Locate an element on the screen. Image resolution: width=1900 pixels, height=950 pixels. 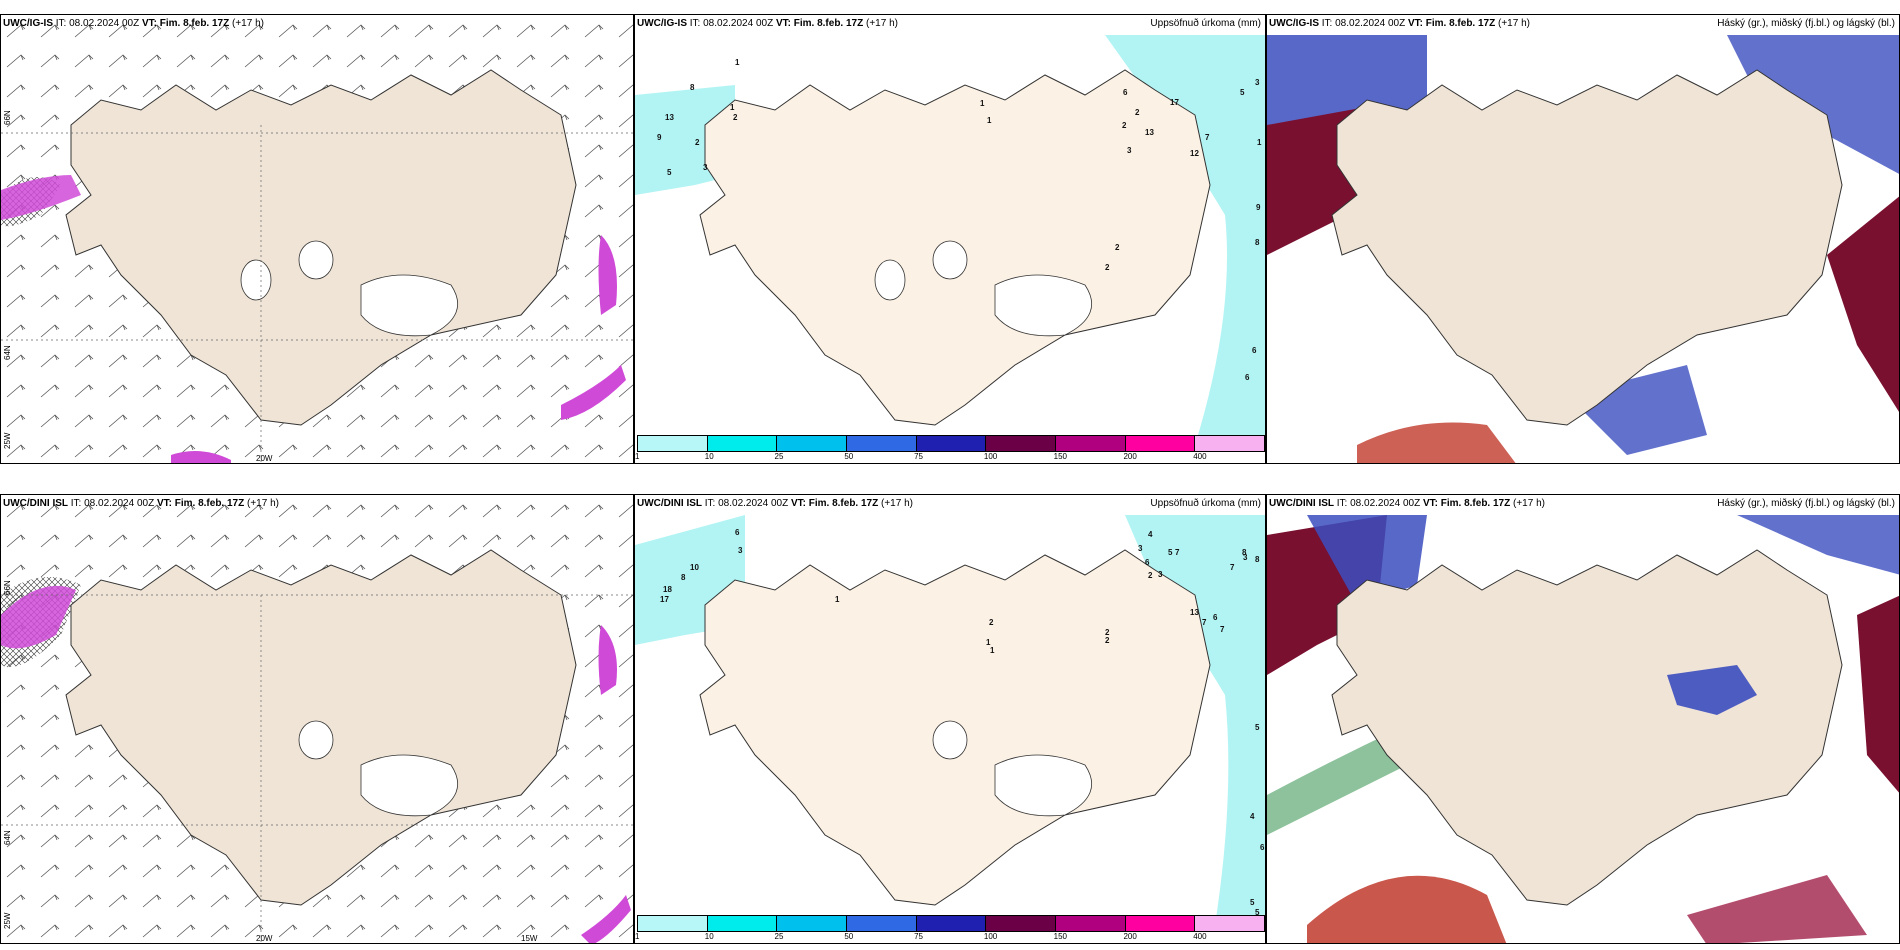
panel-subtitle: Uppsöfnuð úrkoma (mm) is located at coordinates (1205, 503).